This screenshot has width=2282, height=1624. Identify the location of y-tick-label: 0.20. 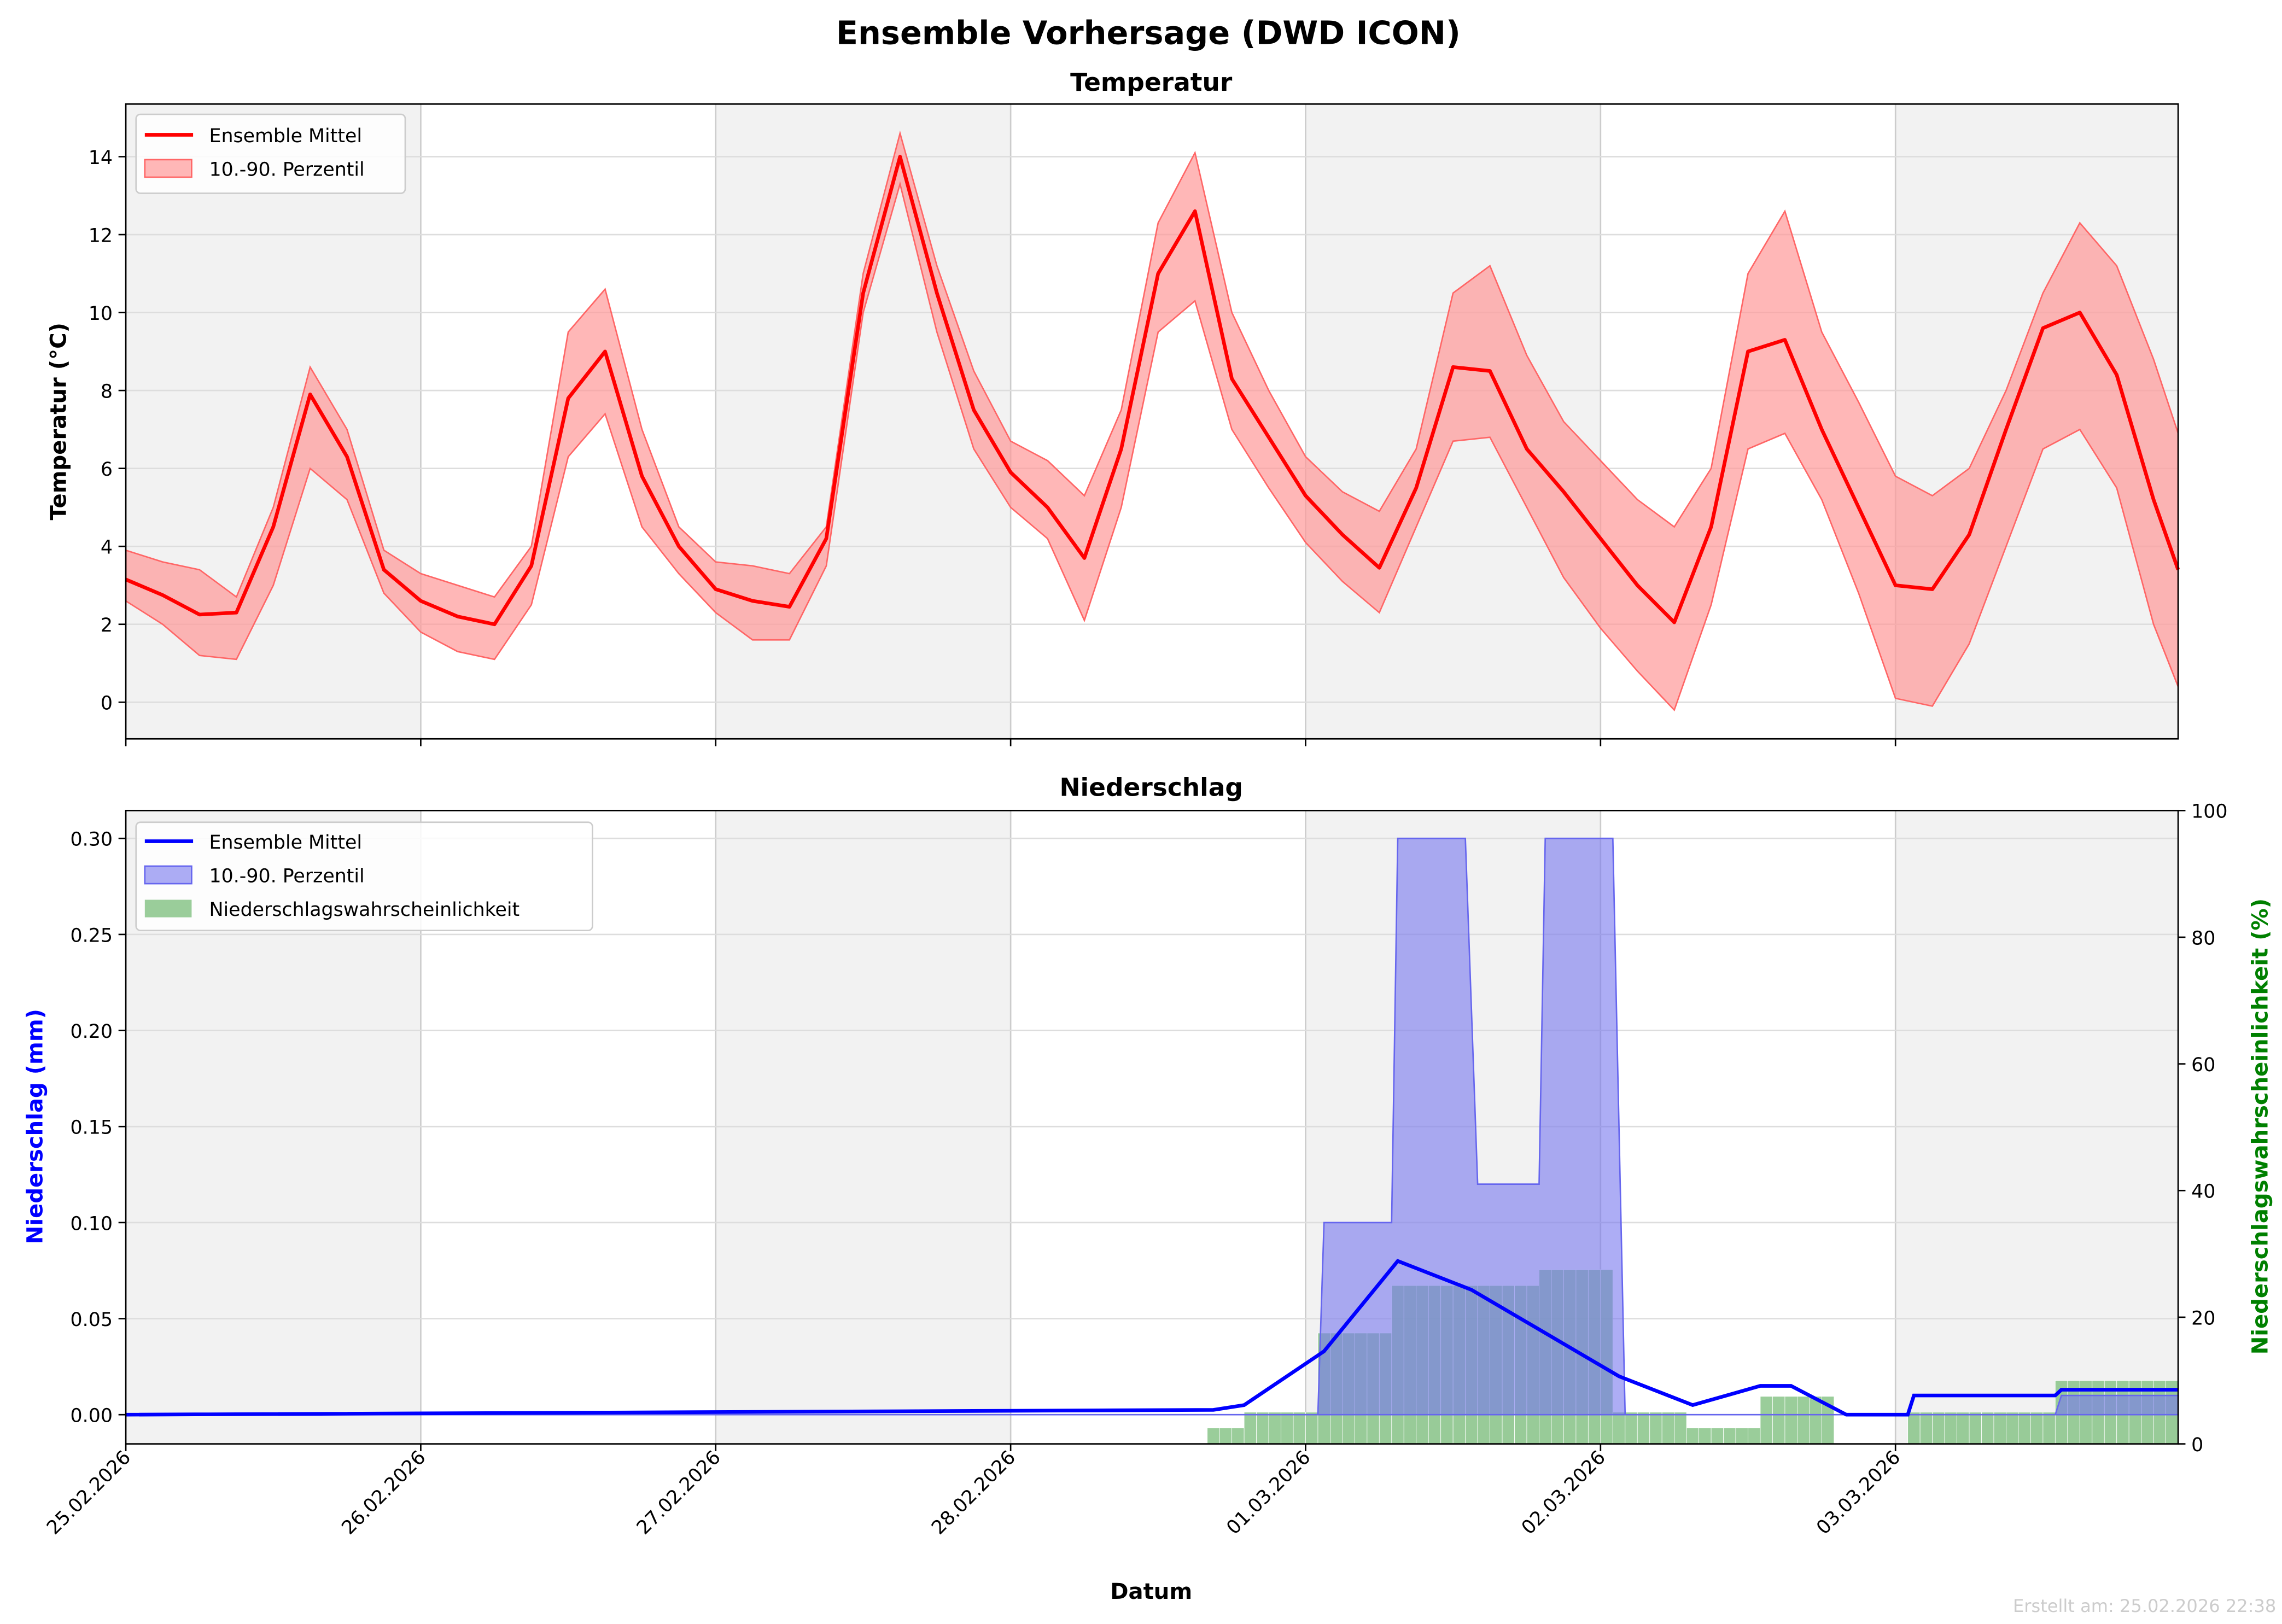
(92, 1032).